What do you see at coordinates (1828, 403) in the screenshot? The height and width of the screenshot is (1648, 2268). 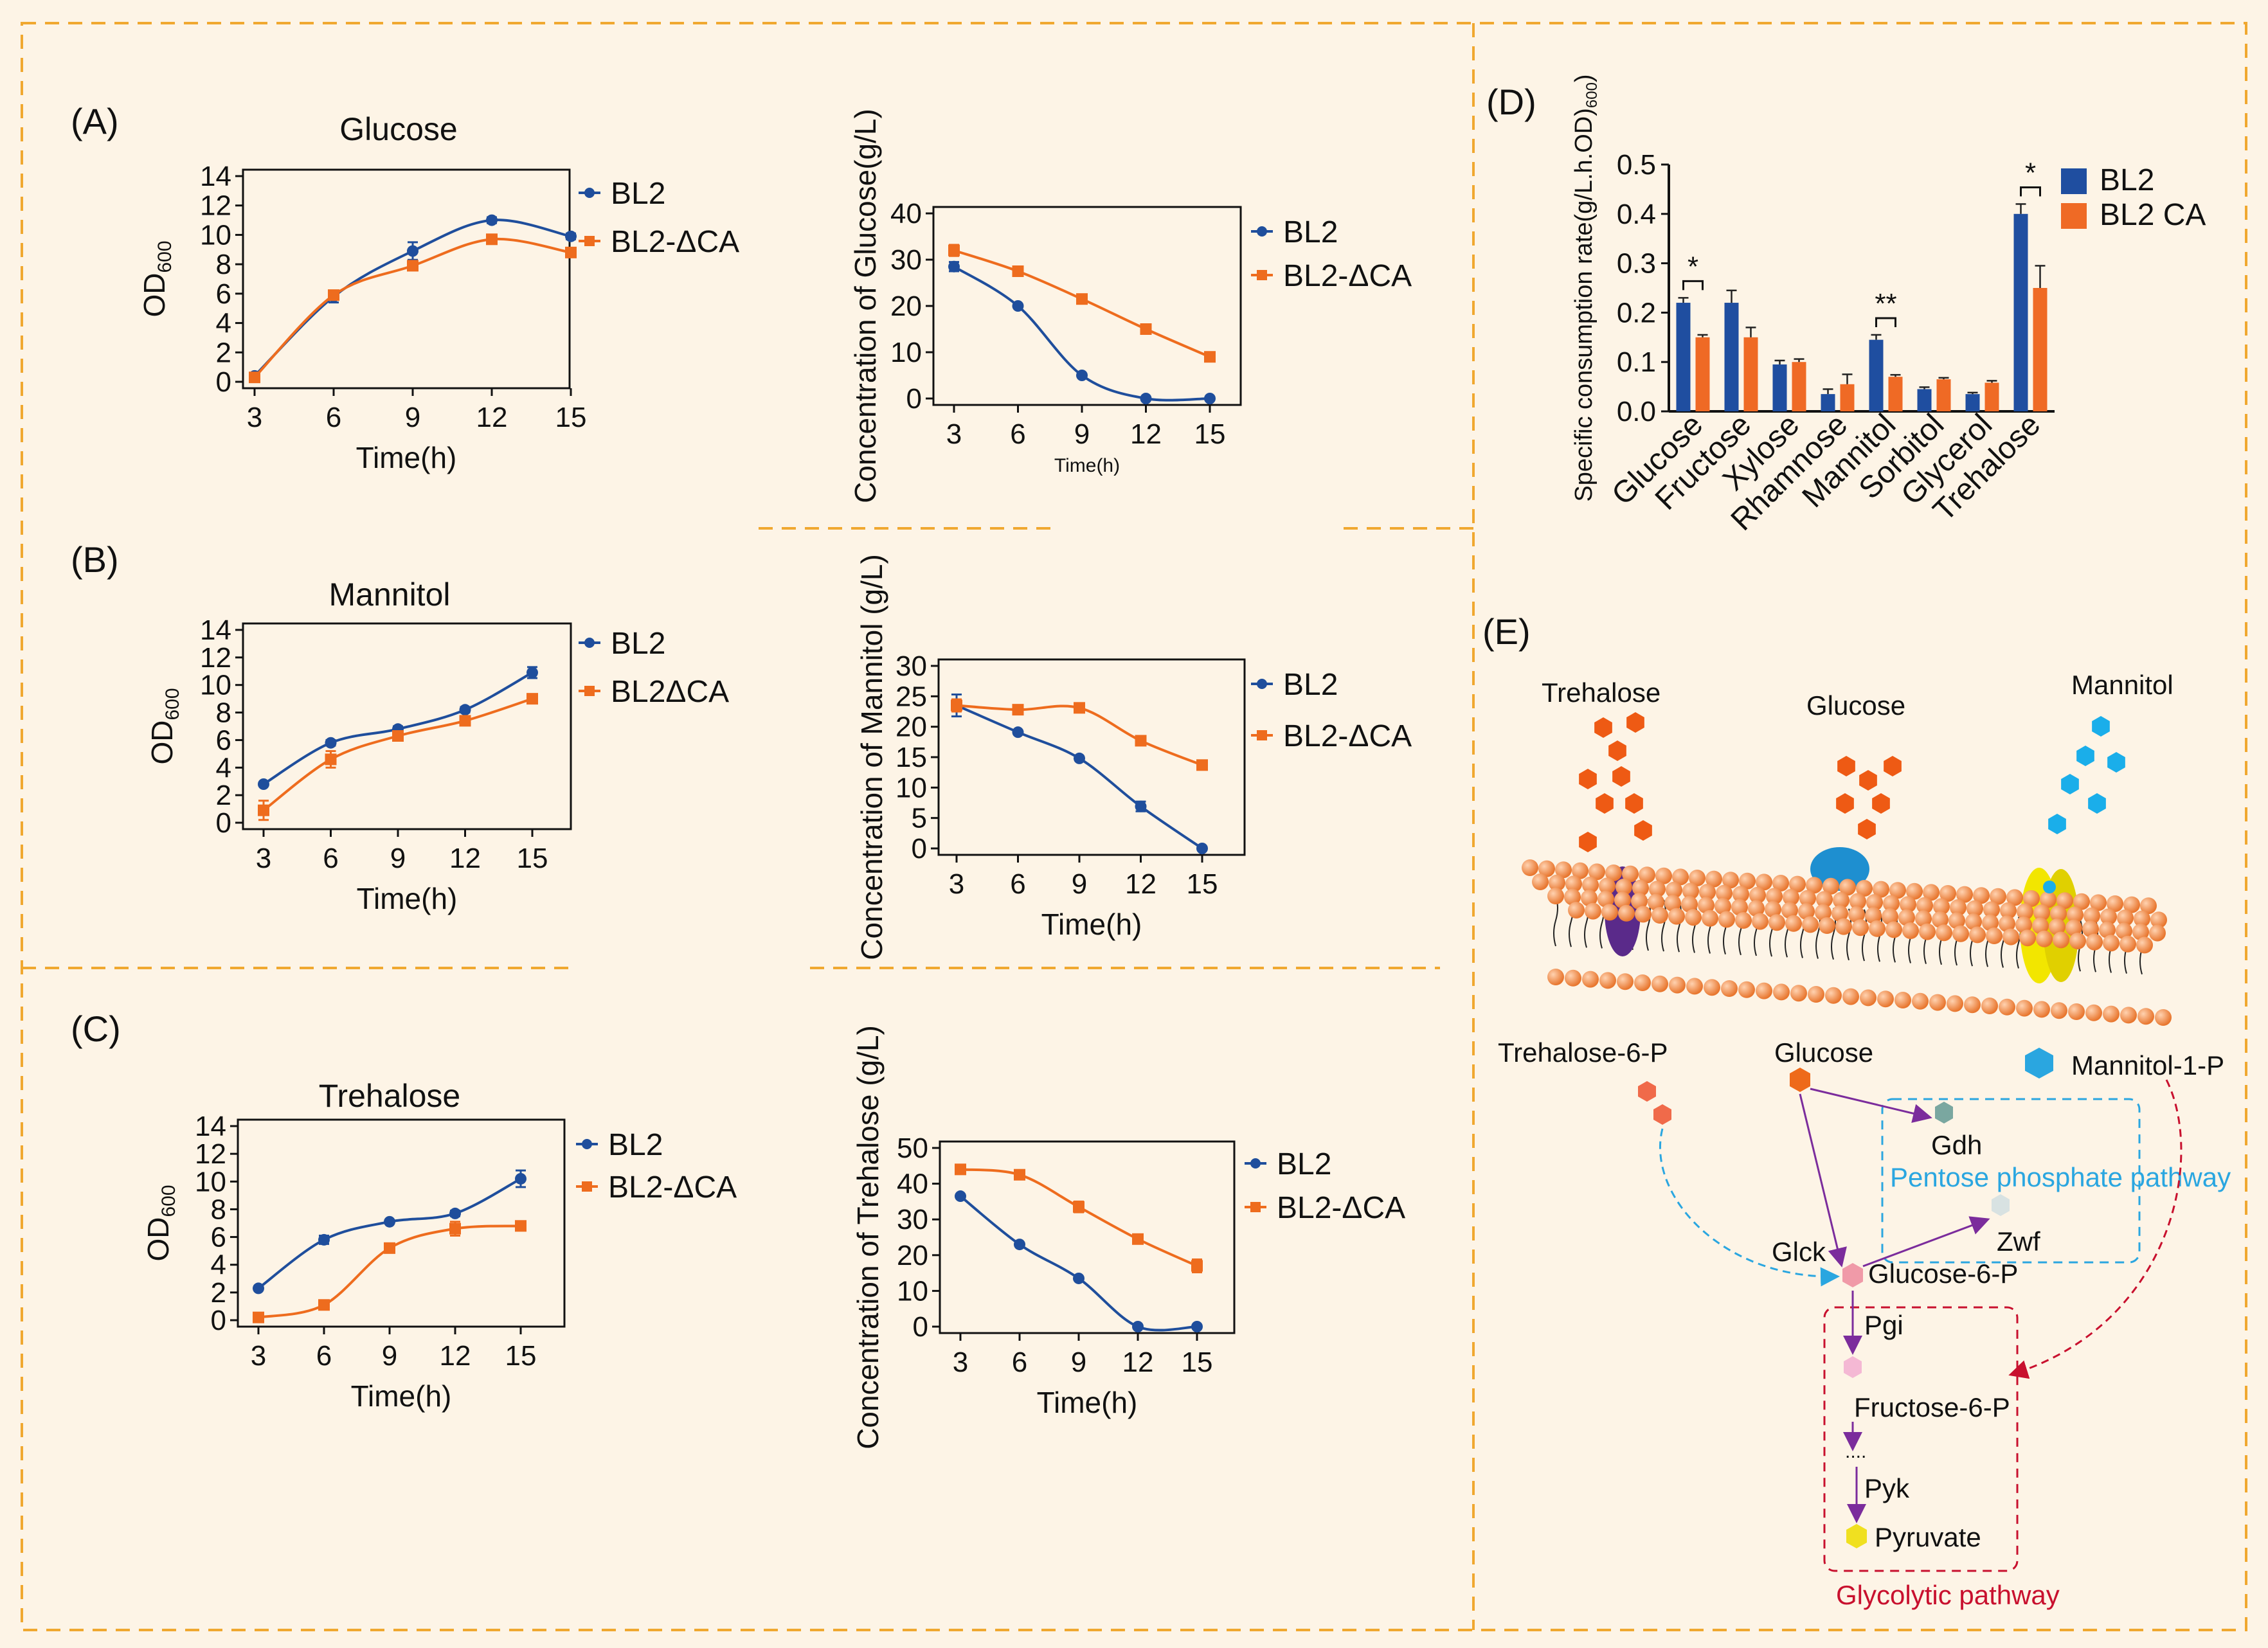 I see `bar-bl2-rhamnose` at bounding box center [1828, 403].